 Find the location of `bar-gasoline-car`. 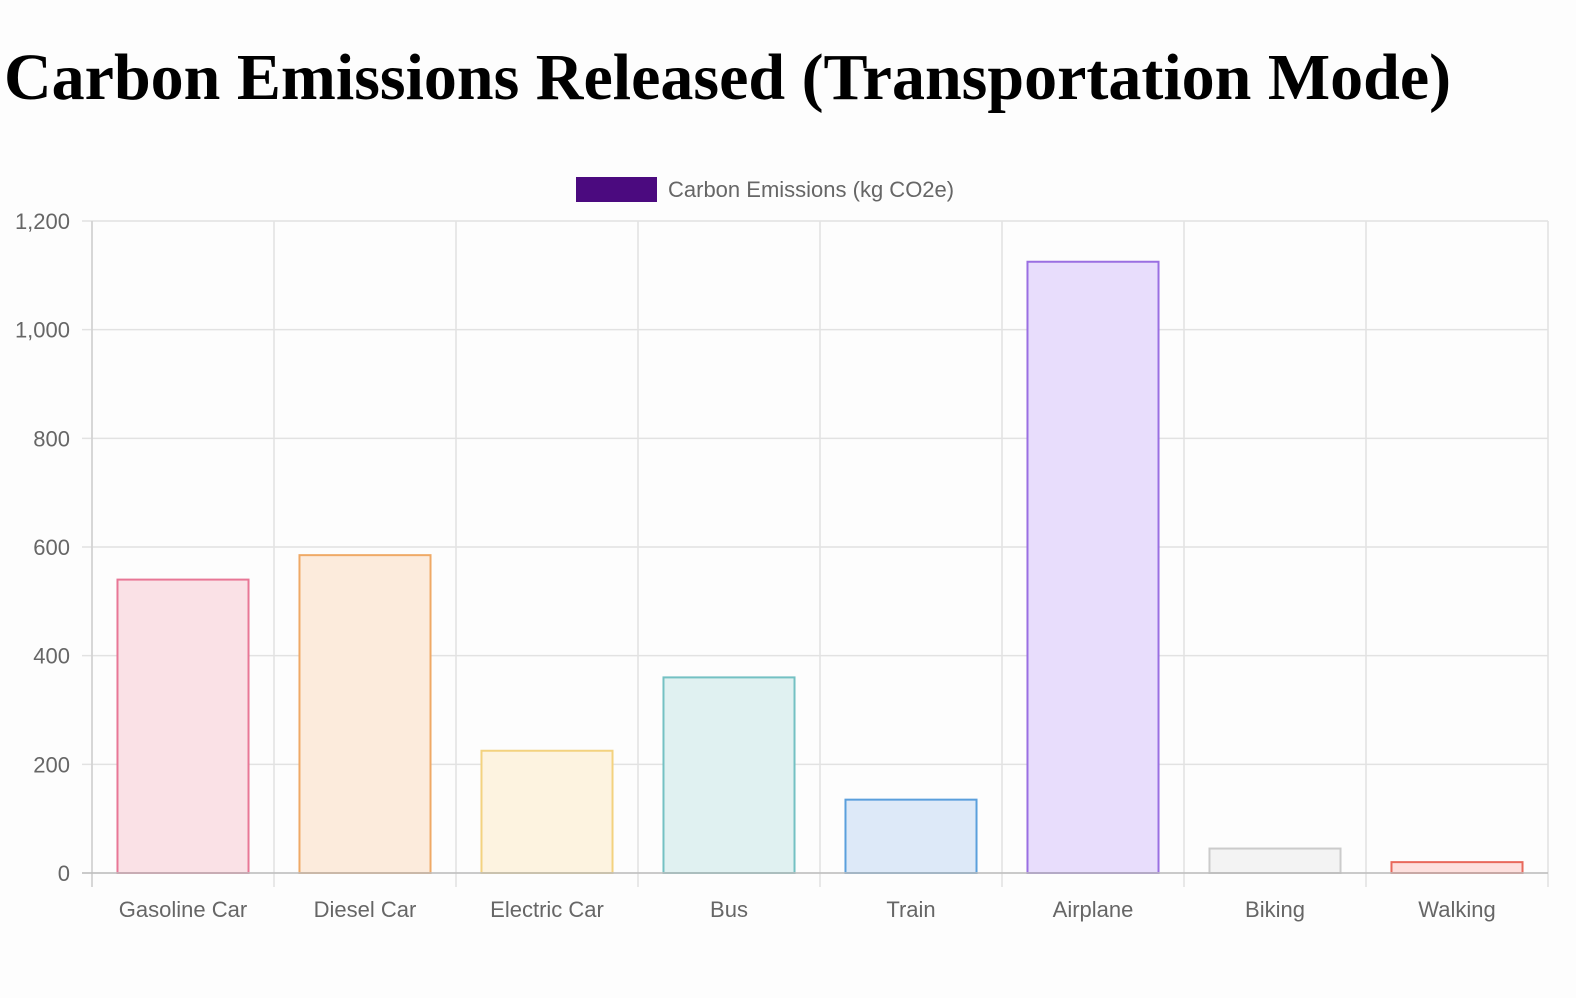

bar-gasoline-car is located at coordinates (183, 726).